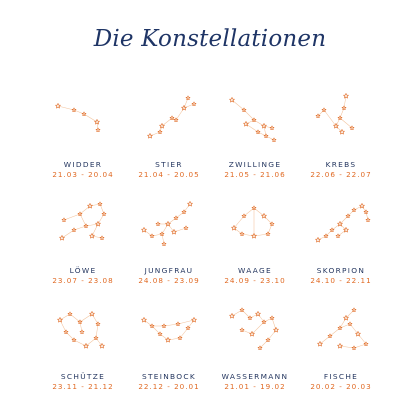 The height and width of the screenshot is (420, 420). Describe the element at coordinates (341, 280) in the screenshot. I see `sign-dates: 24.10 - 22.11` at that location.